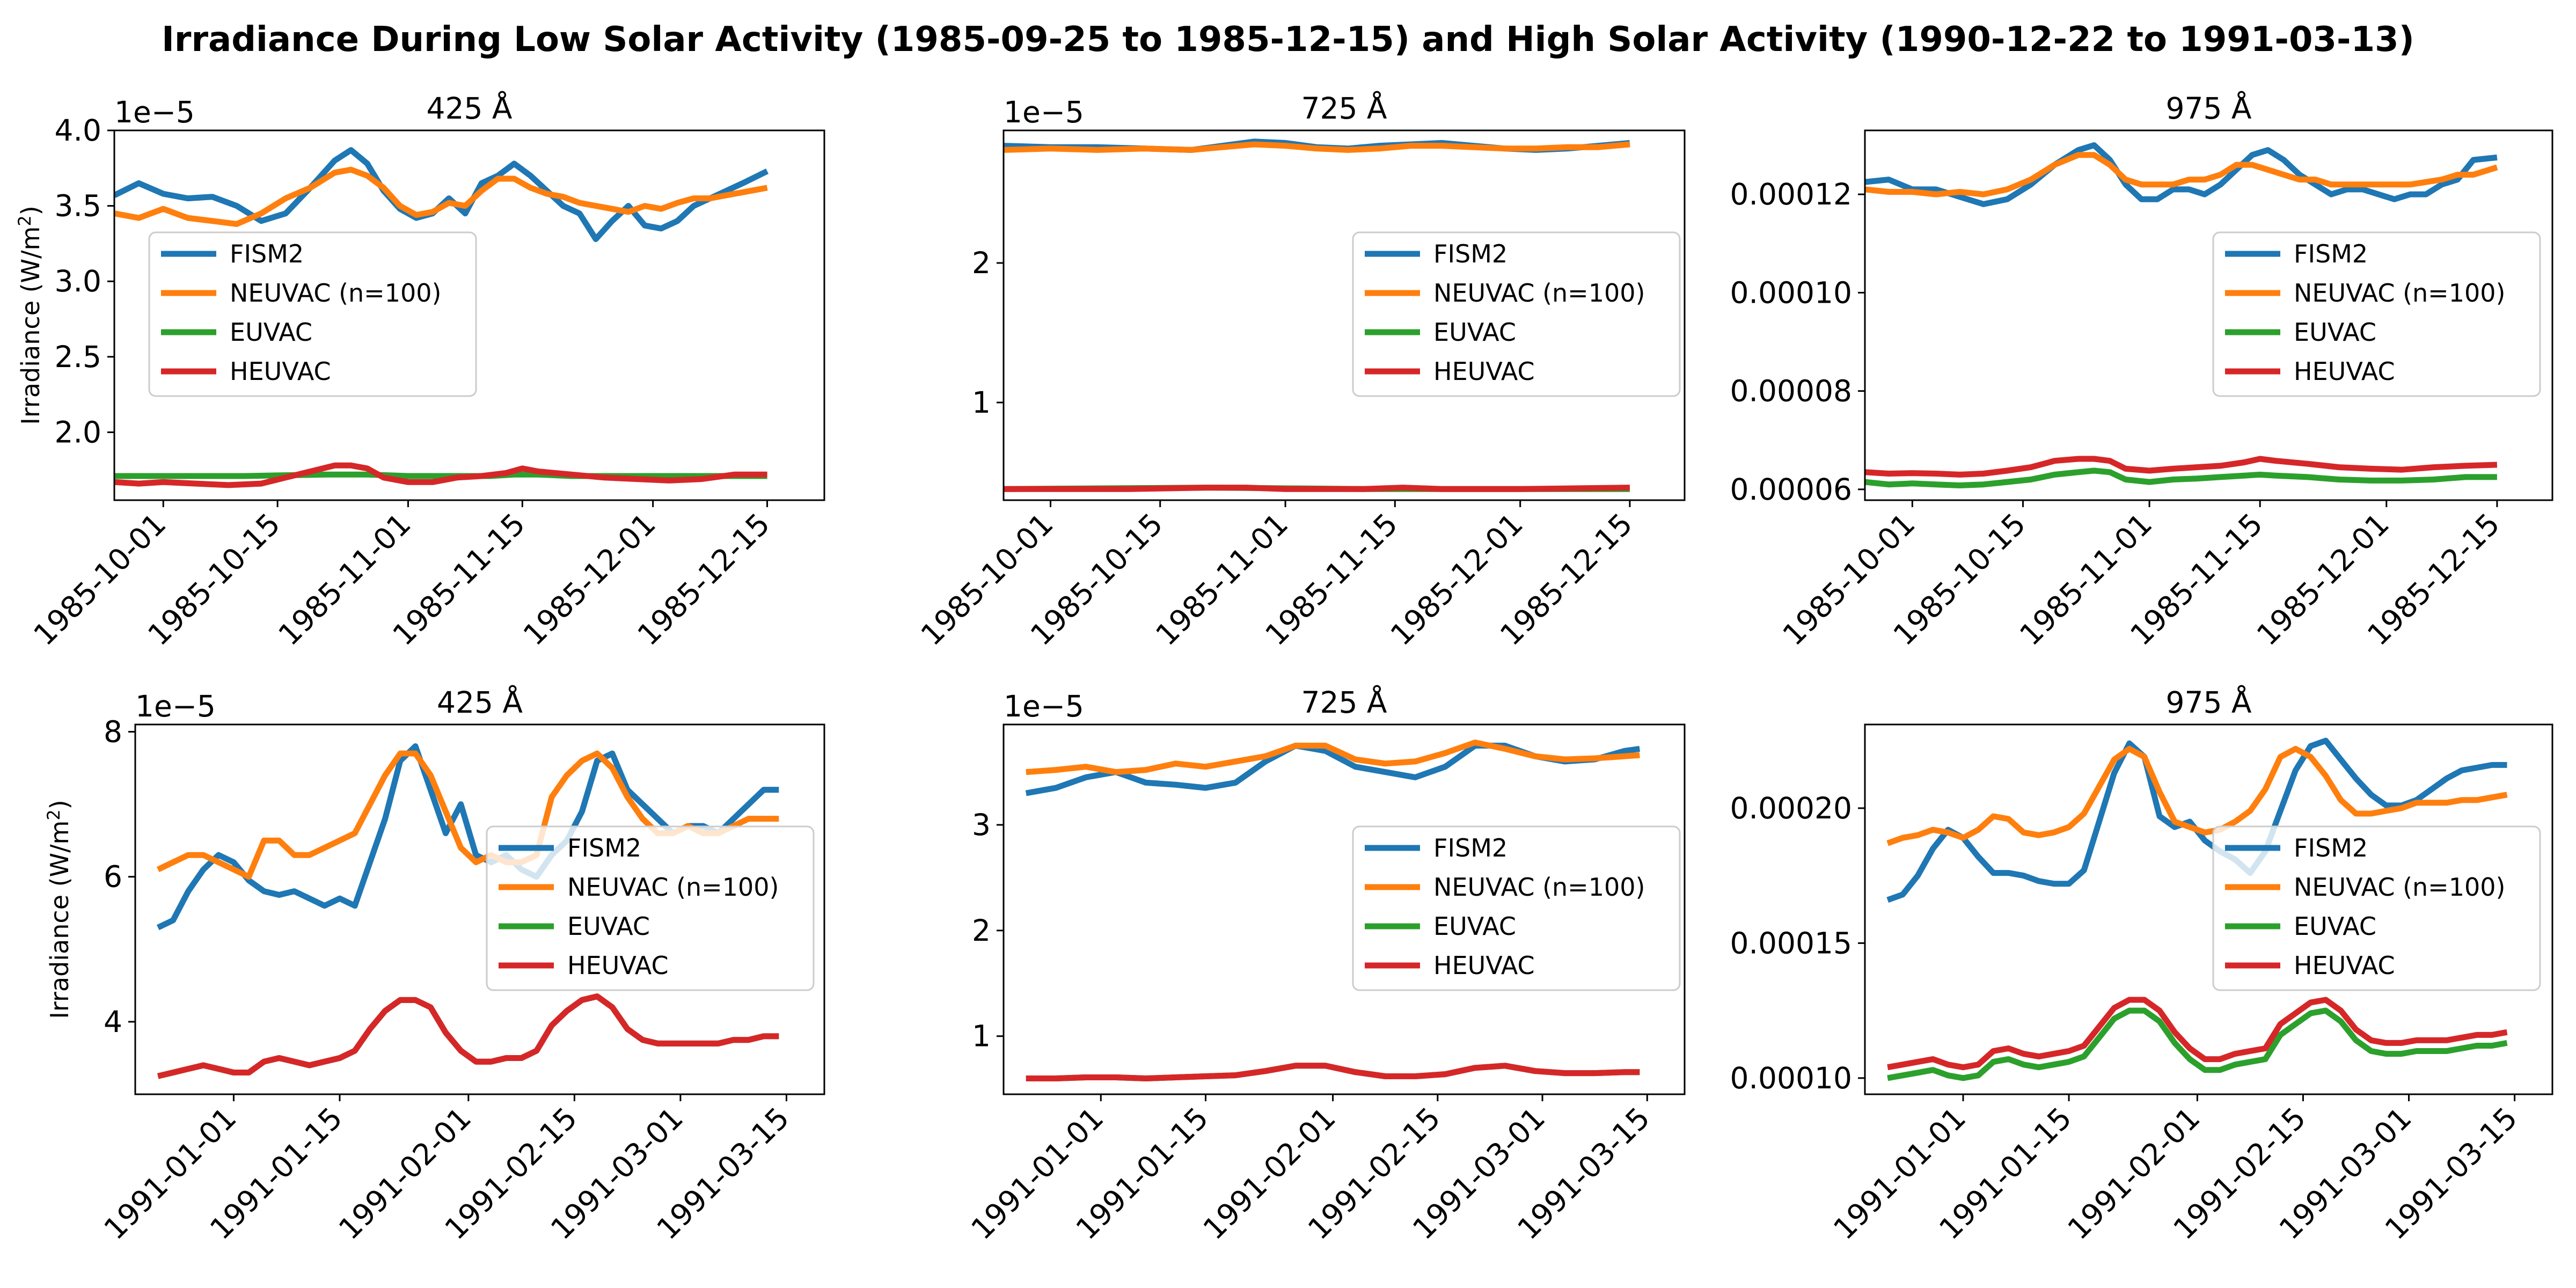  Describe the element at coordinates (78, 357) in the screenshot. I see `y-tick-label: 2.5` at that location.